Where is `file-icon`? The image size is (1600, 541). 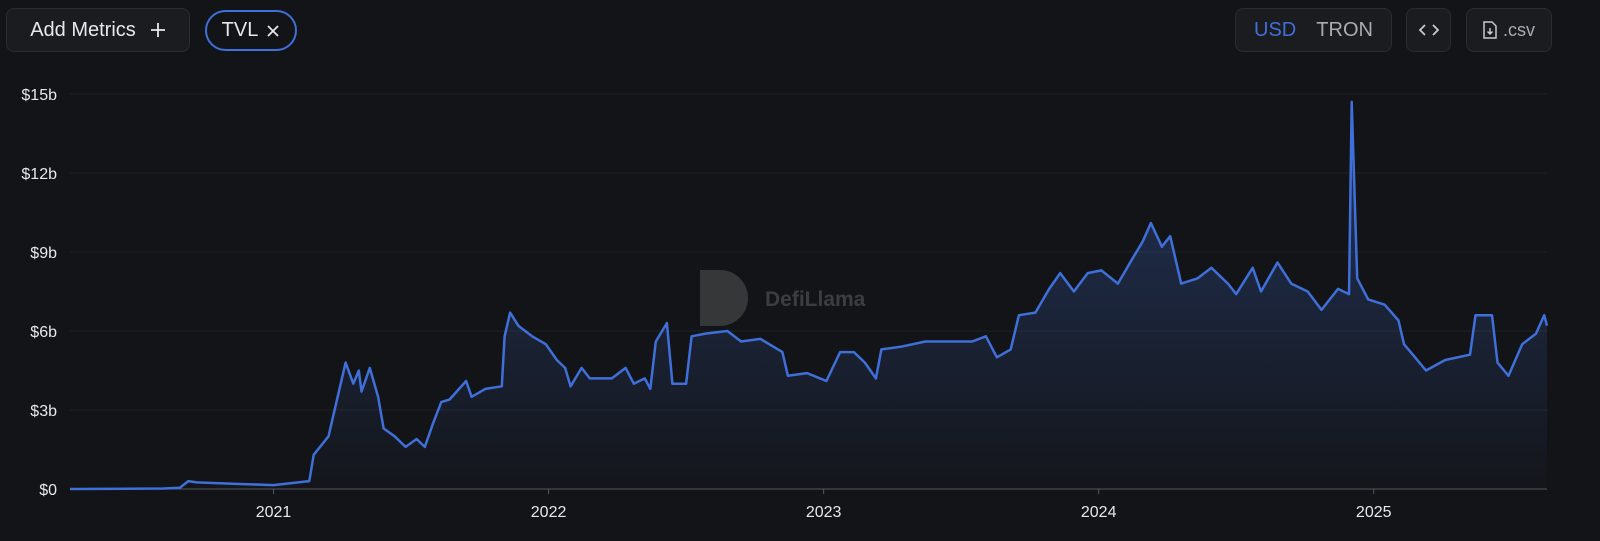 file-icon is located at coordinates (1490, 30).